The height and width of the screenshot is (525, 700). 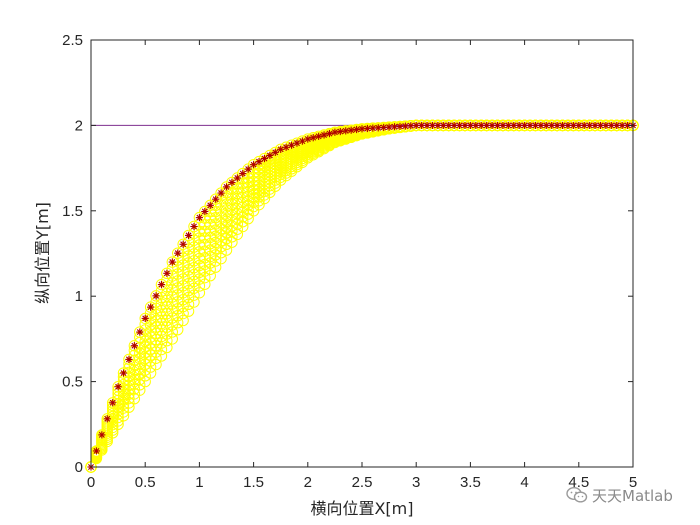 I want to click on y-tick-label: 1, so click(x=79, y=296).